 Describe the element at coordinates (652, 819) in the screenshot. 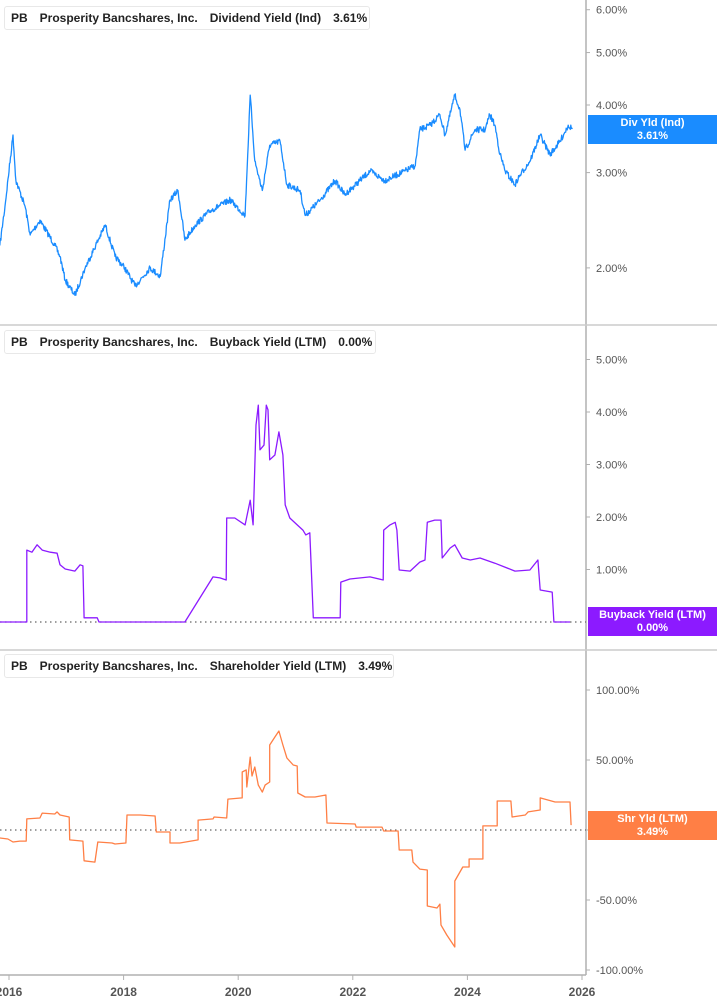

I see `tag-label: Shr Yld (LTM)` at that location.